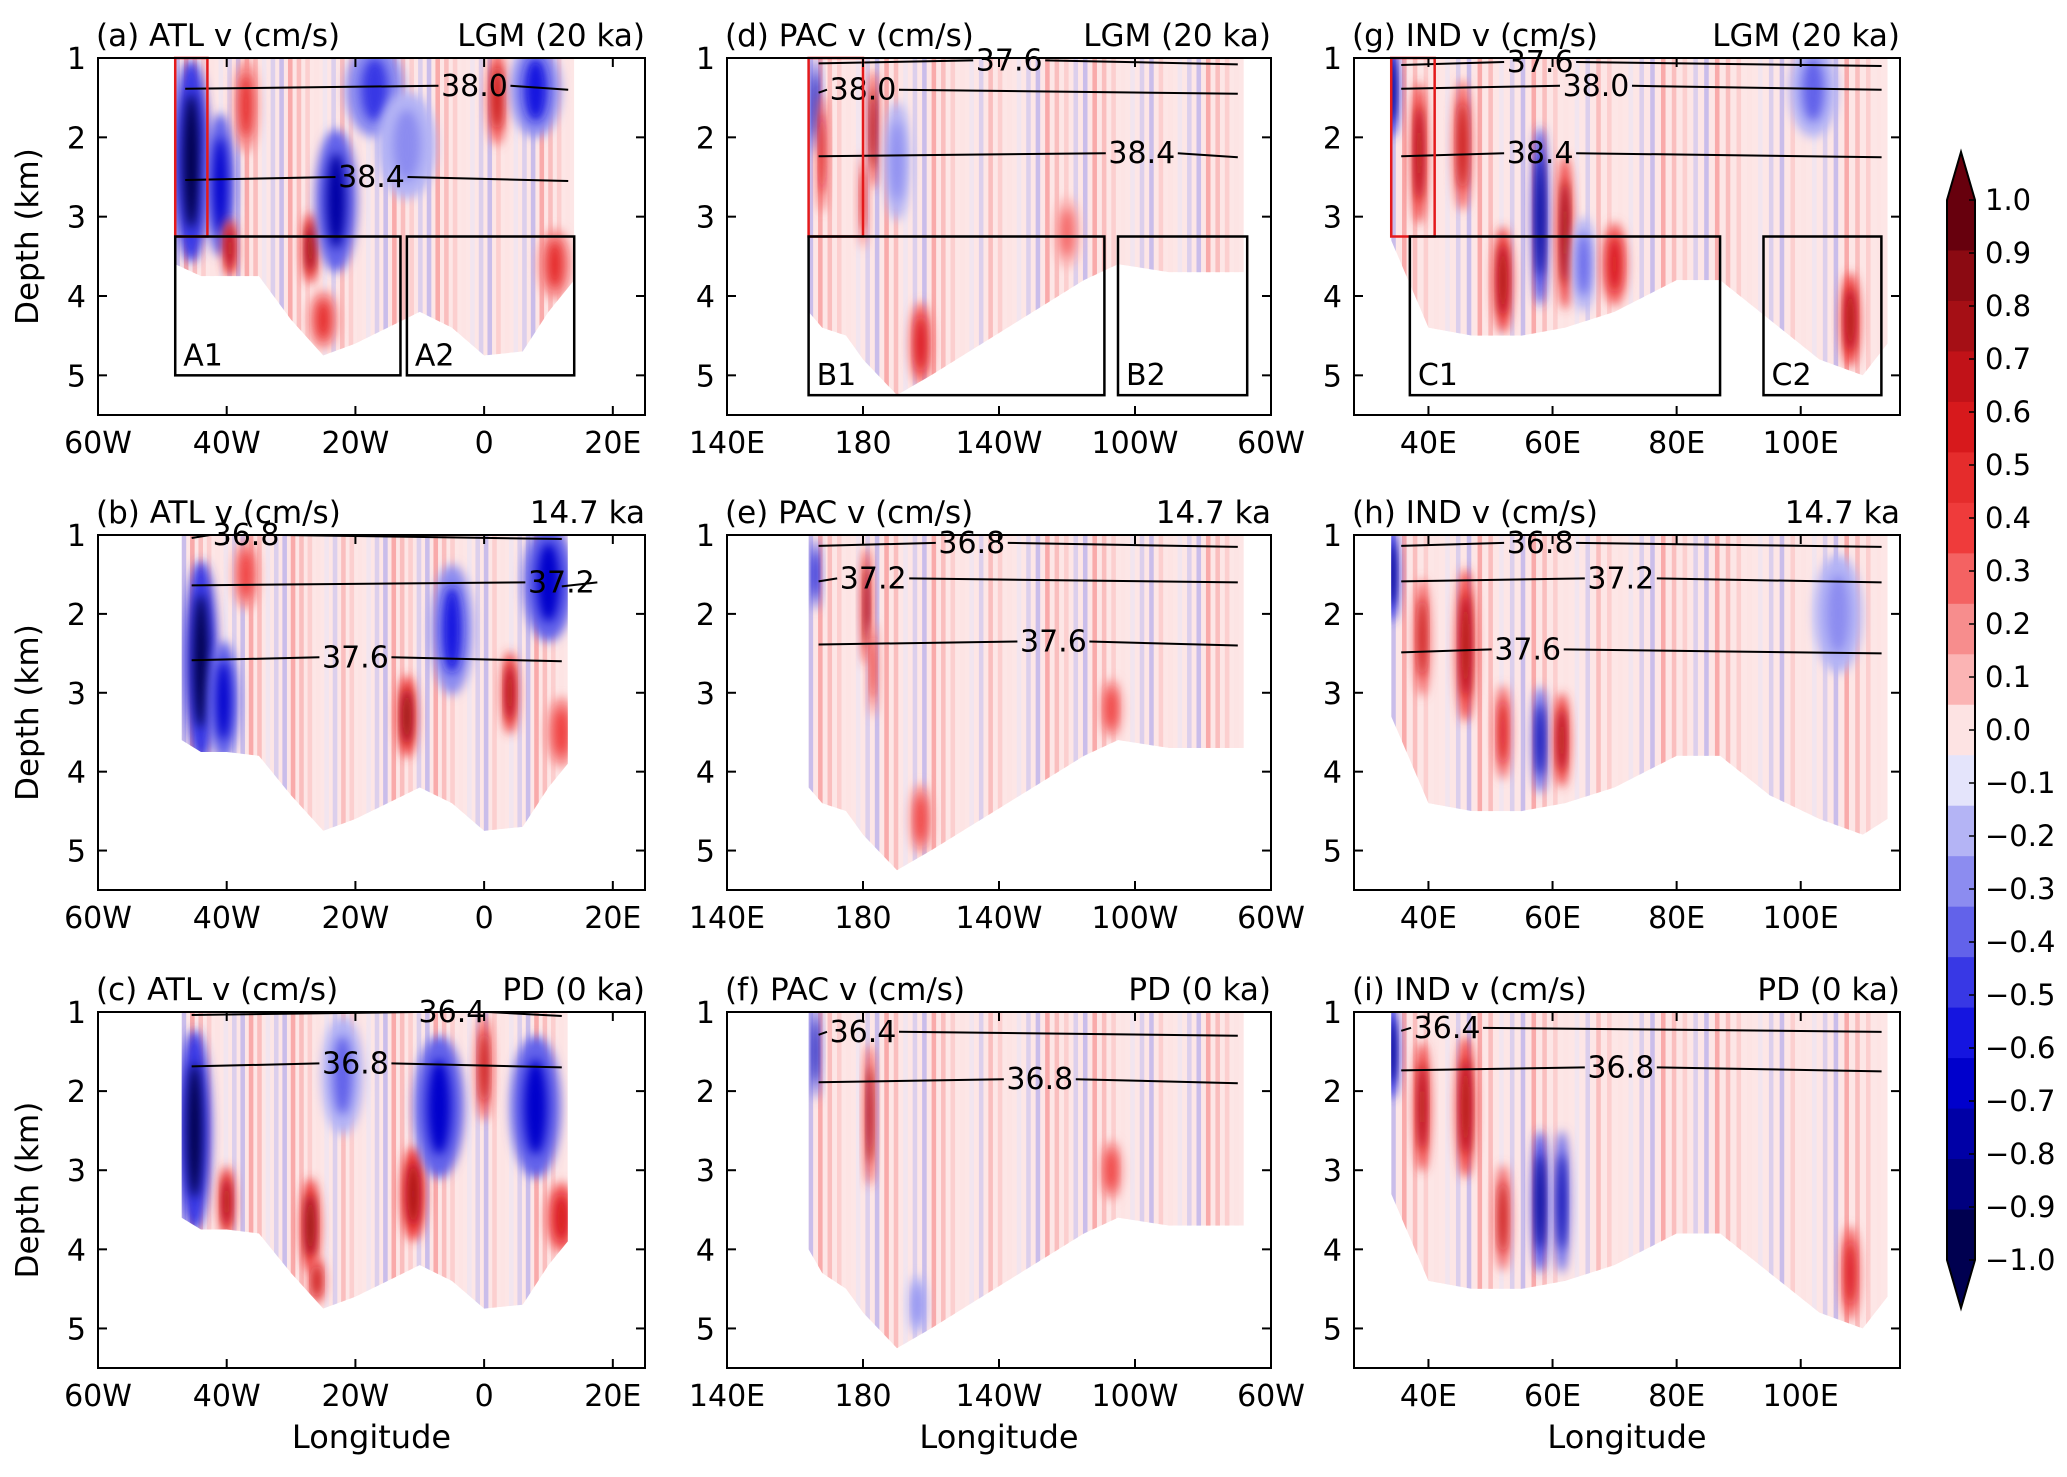 Image resolution: width=2067 pixels, height=1477 pixels. I want to click on x-tick-label: 100W, so click(1135, 918).